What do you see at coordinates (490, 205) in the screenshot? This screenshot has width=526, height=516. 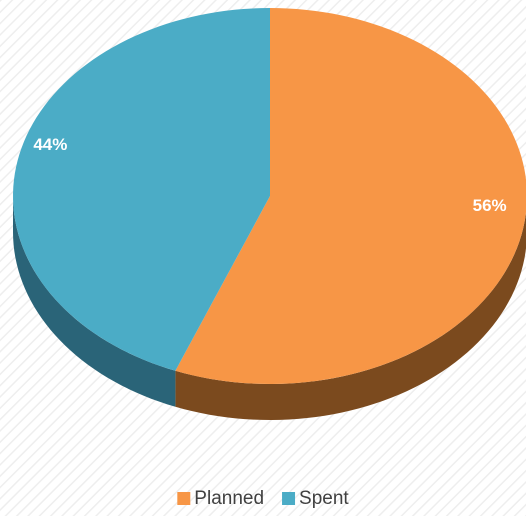 I see `data-label: 56%` at bounding box center [490, 205].